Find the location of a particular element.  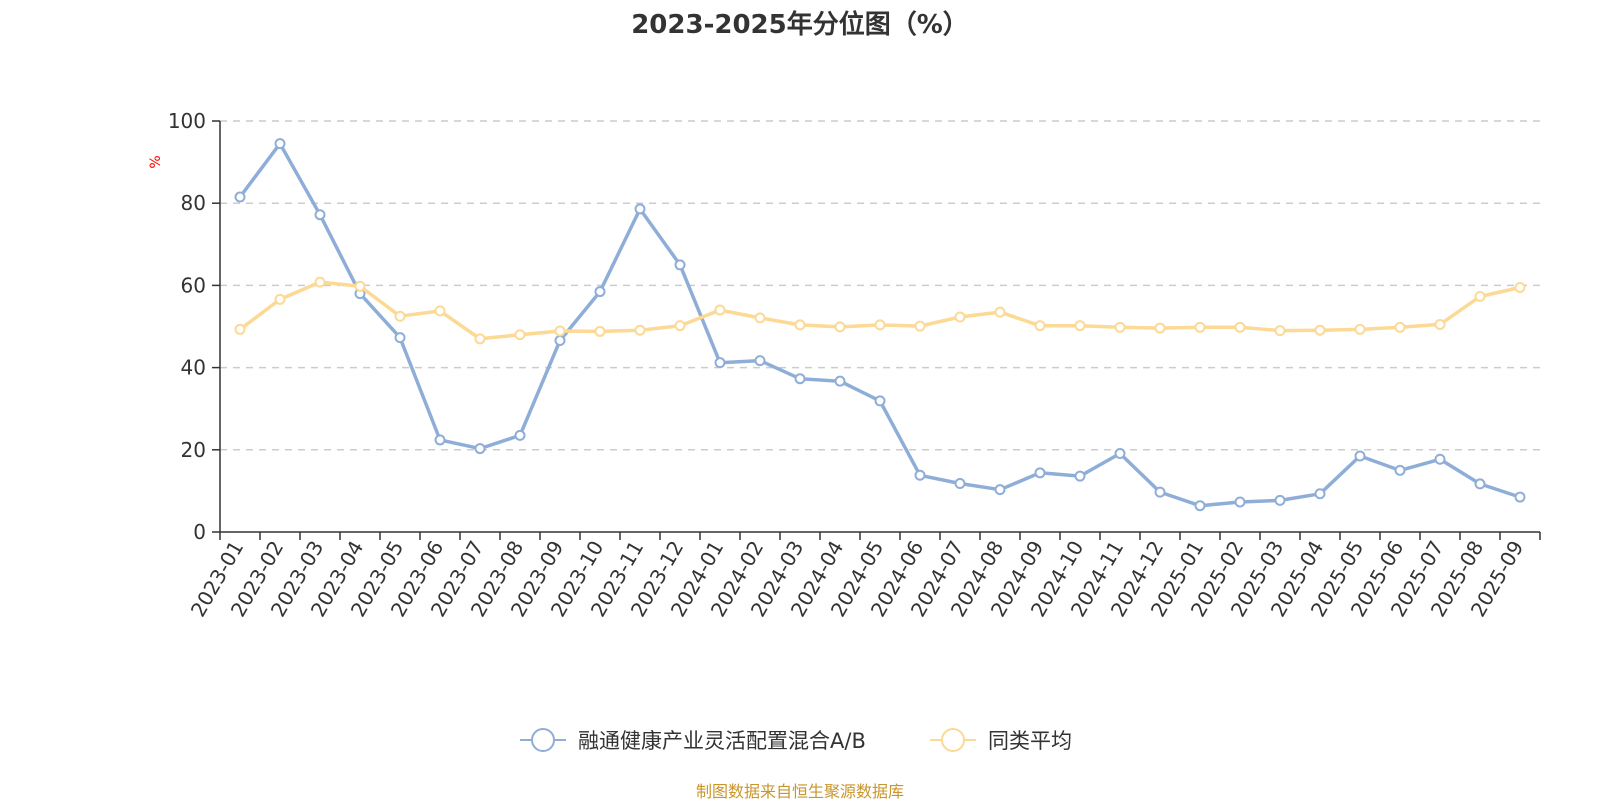

y-axis-label: % is located at coordinates (156, 161).